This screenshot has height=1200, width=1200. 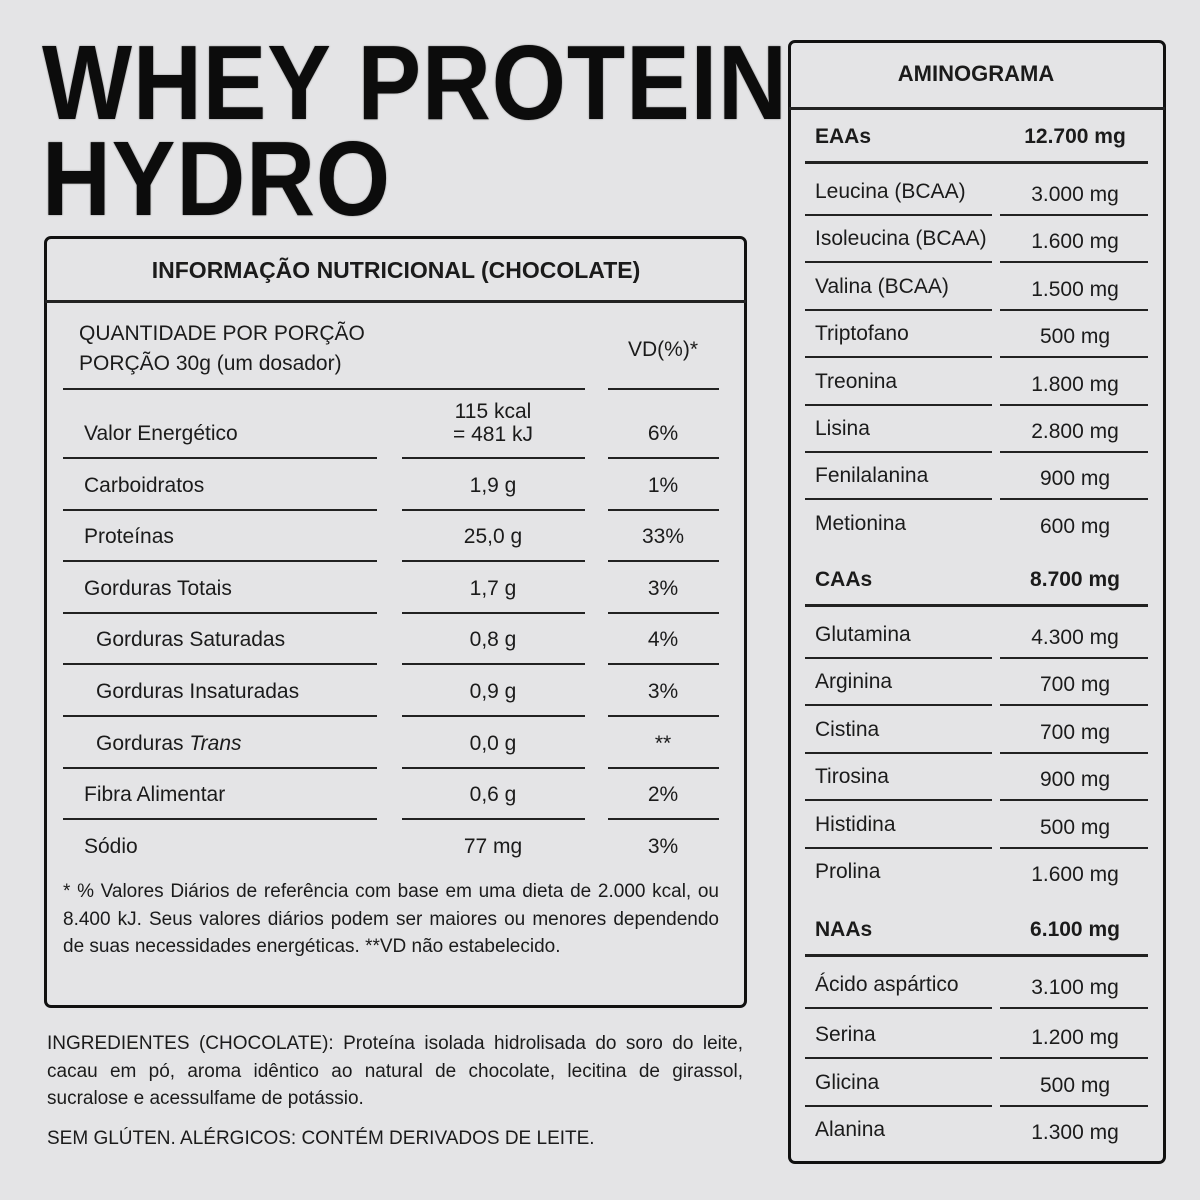 I want to click on amino-name: Leucina (BCAA), so click(x=890, y=191).